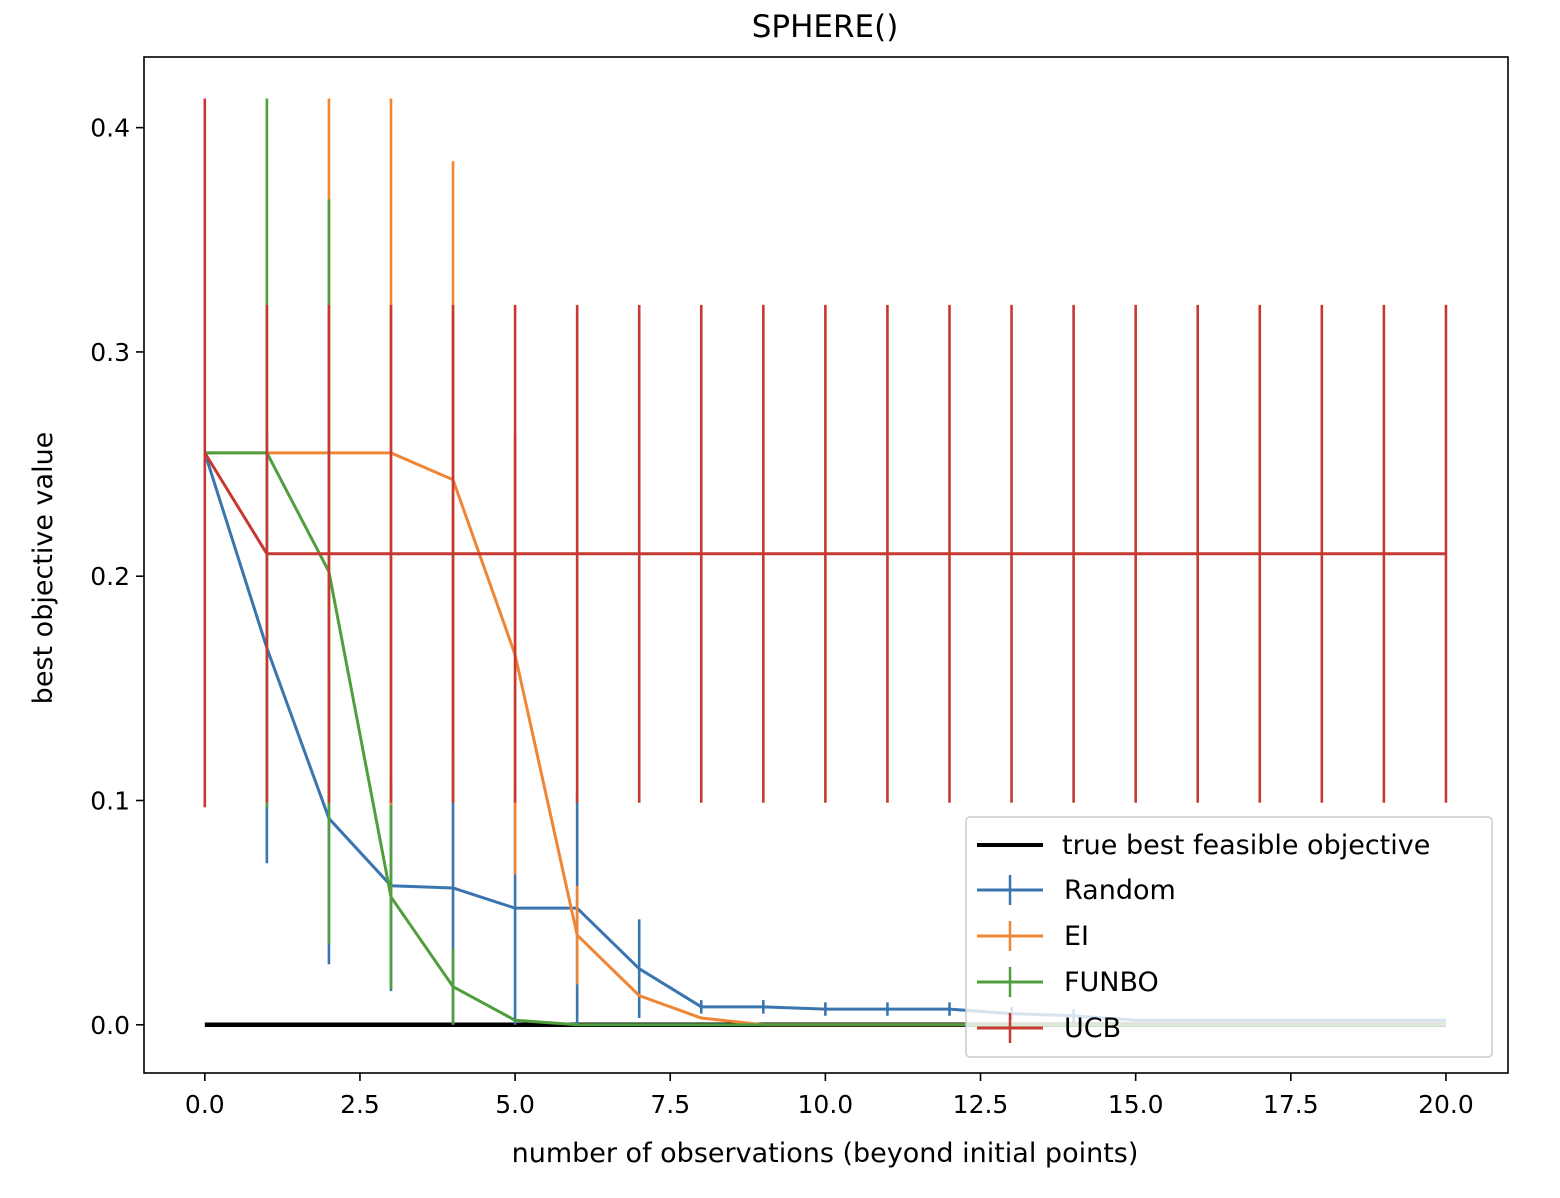 This screenshot has width=1560, height=1198. I want to click on x-tick-label: 0.0, so click(205, 1104).